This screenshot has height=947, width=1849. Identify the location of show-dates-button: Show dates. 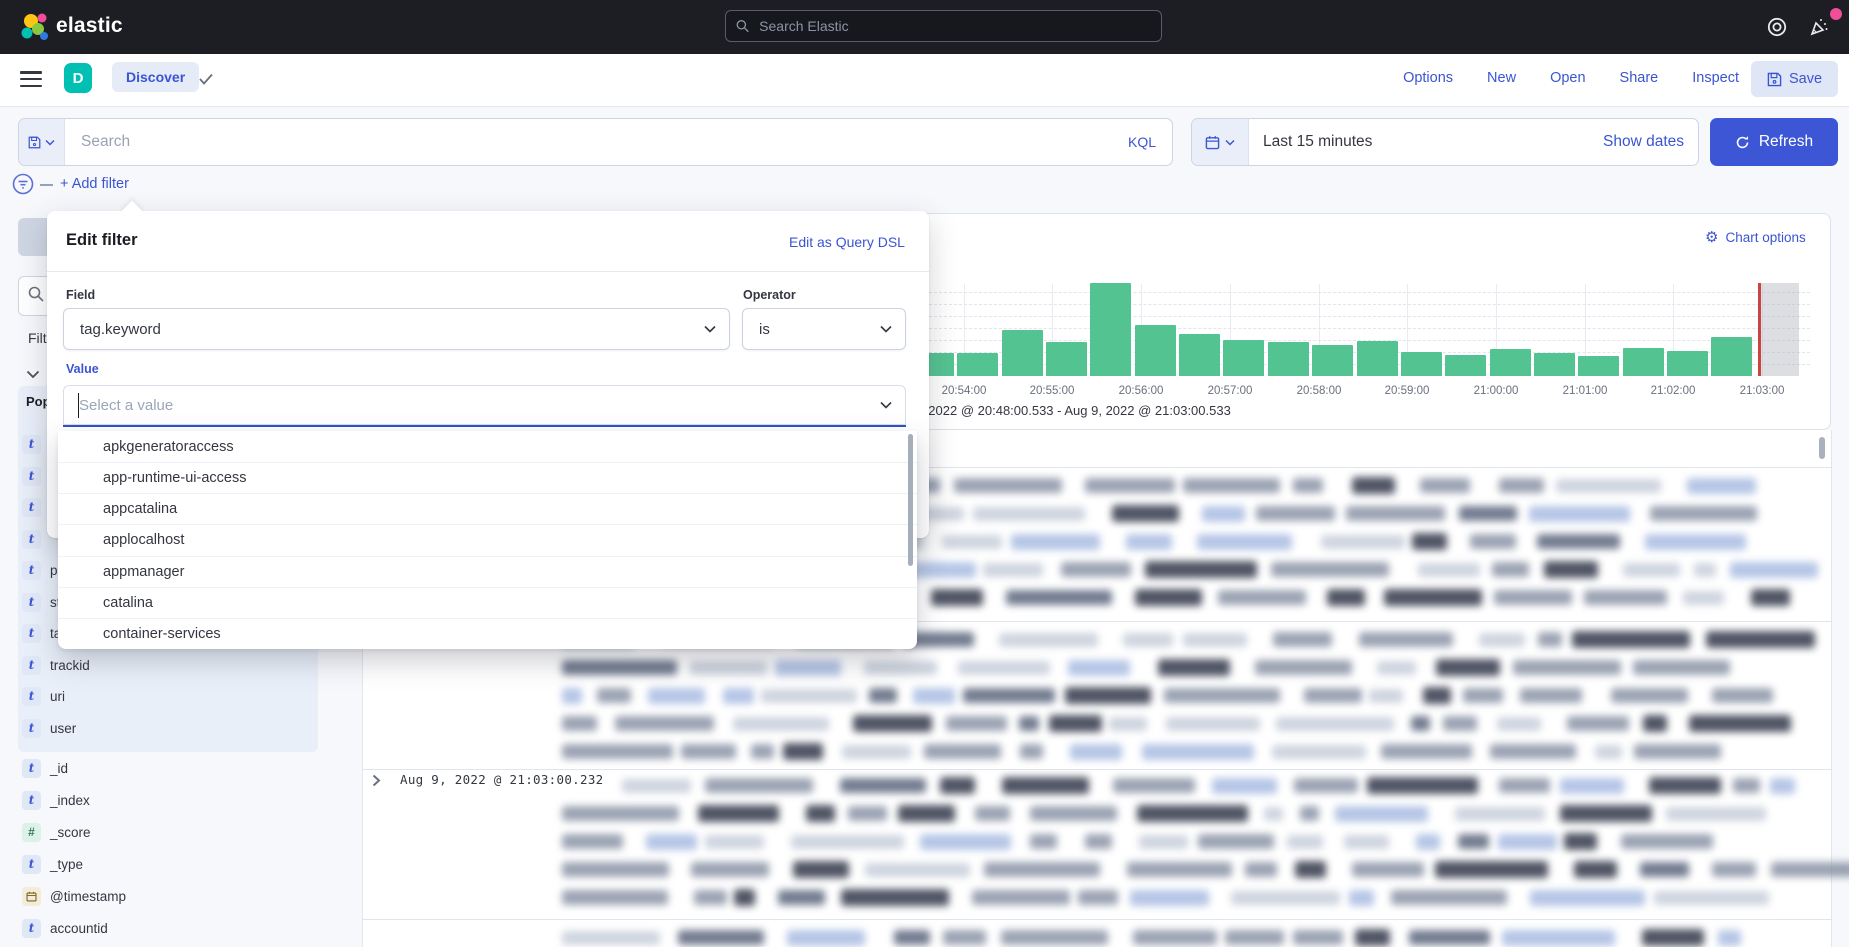
(1643, 141).